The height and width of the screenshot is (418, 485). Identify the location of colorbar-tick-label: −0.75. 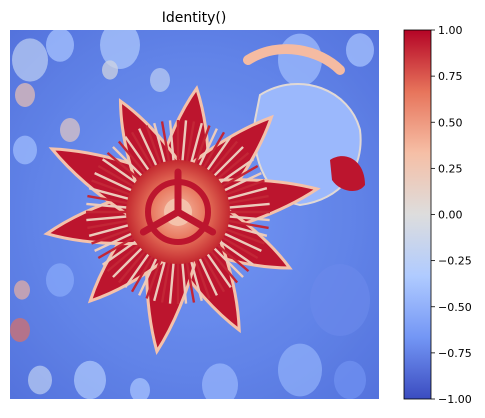
(455, 353).